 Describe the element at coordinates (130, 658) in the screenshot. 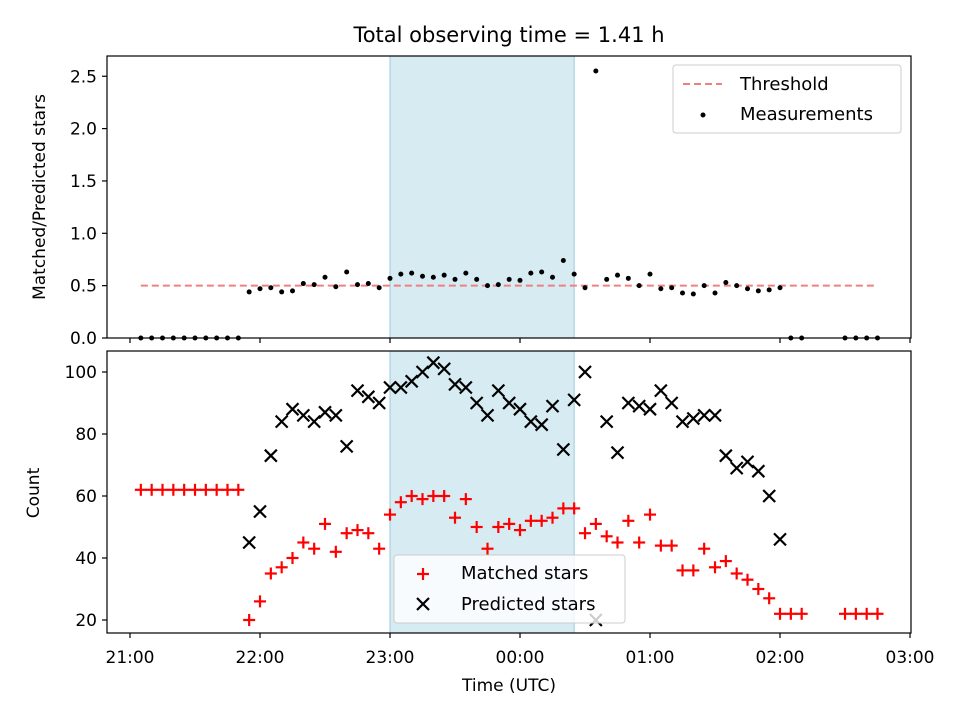

I see `bottom-x-tick-label: 21:00` at that location.